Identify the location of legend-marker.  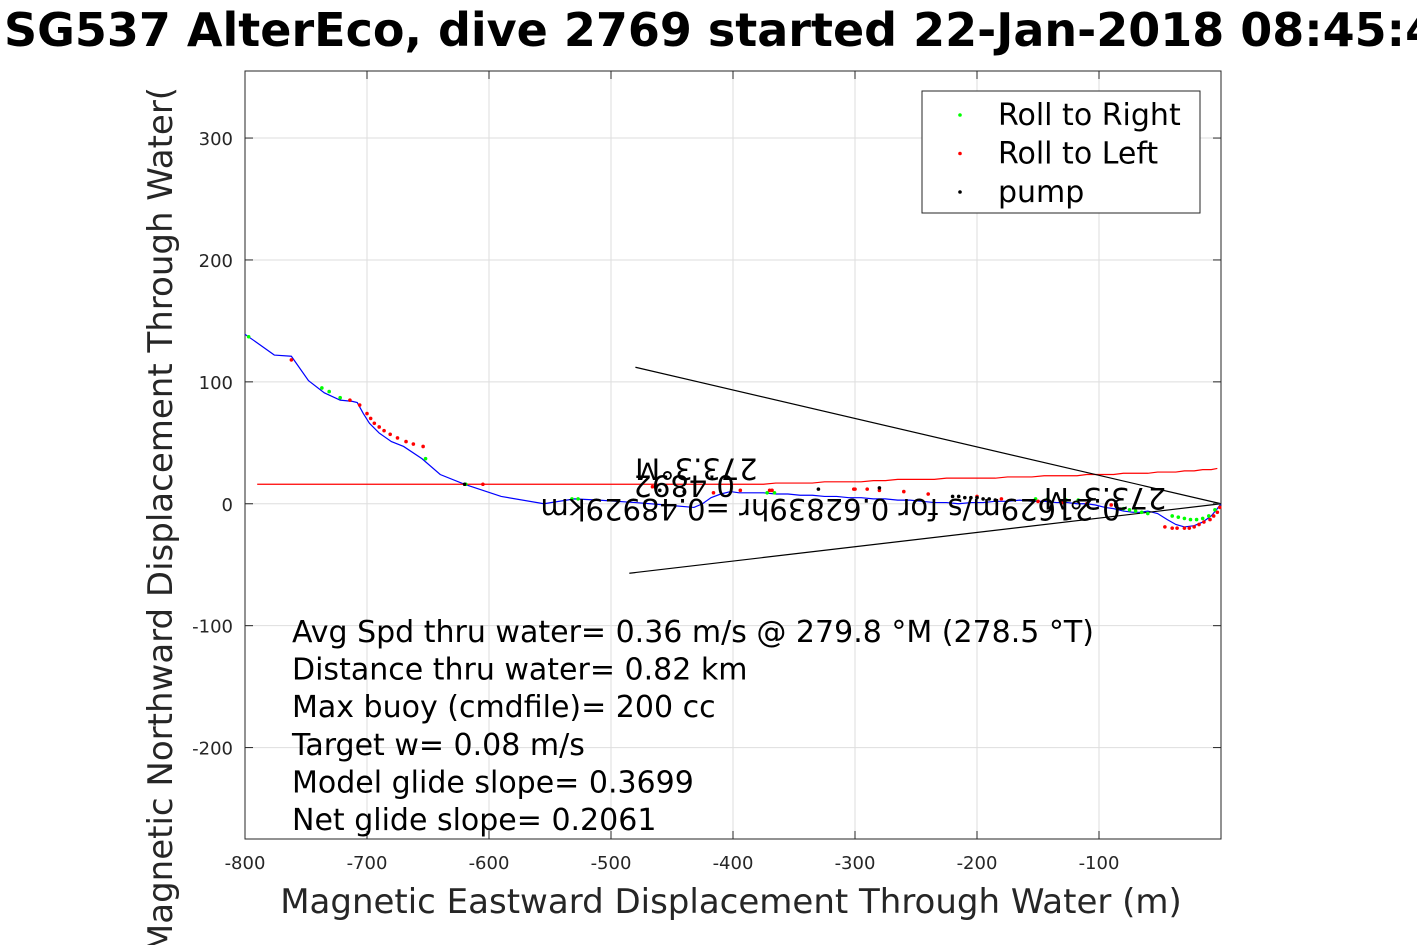
(960, 153).